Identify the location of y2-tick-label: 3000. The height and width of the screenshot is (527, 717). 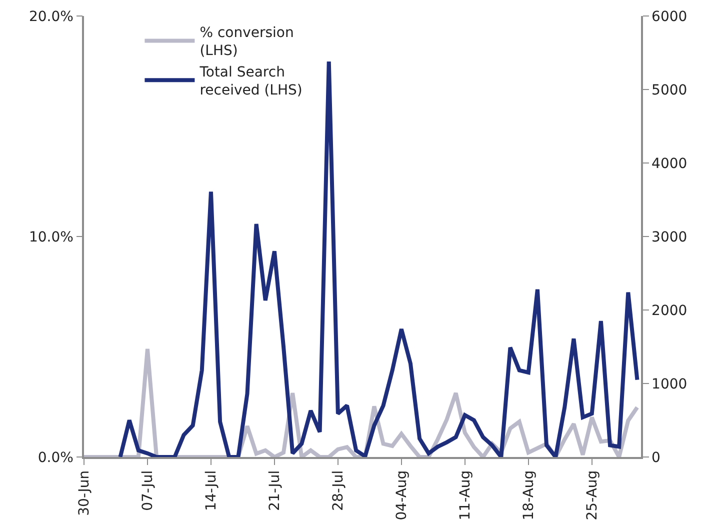
(670, 237).